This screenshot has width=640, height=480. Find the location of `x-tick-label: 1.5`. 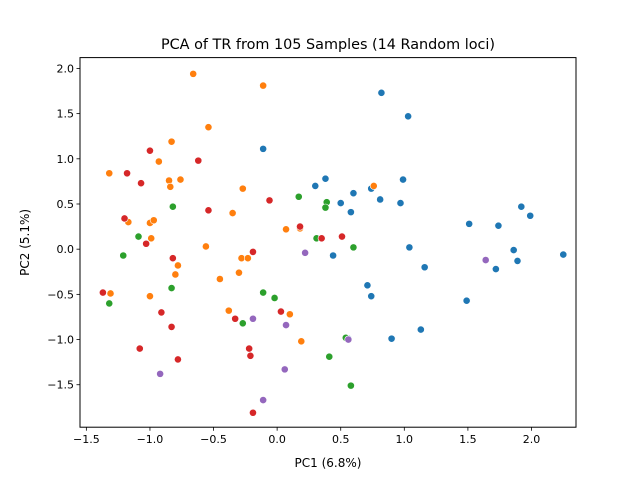

x-tick-label: 1.5 is located at coordinates (468, 439).